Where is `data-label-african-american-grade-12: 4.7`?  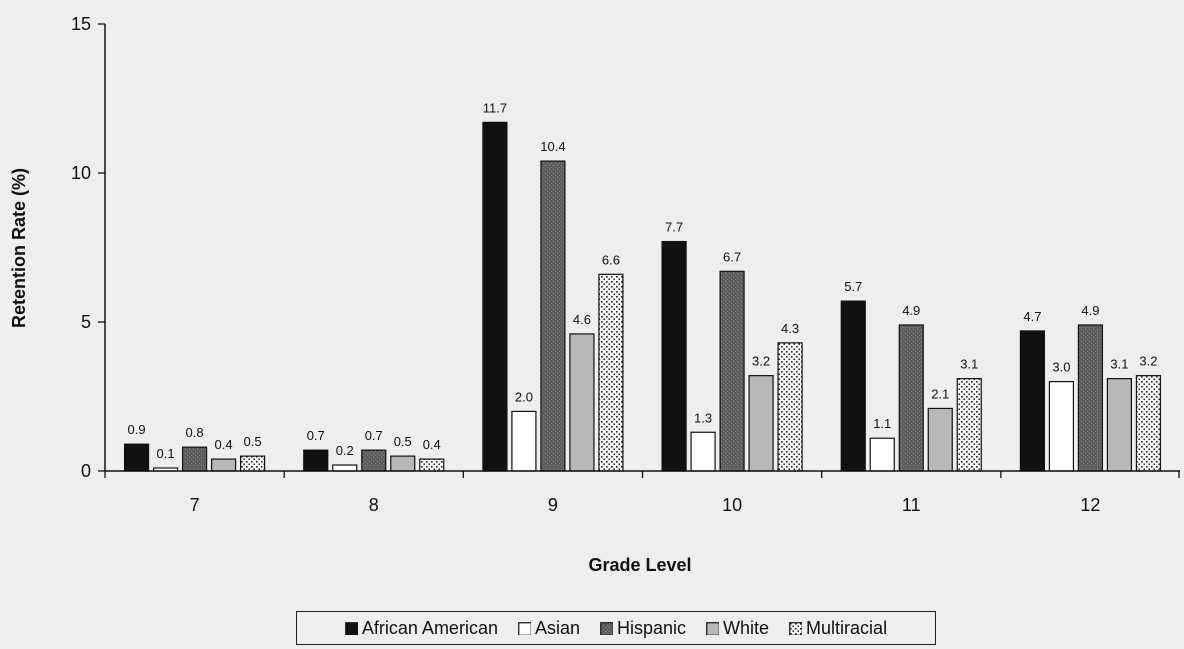 data-label-african-american-grade-12: 4.7 is located at coordinates (1032, 316).